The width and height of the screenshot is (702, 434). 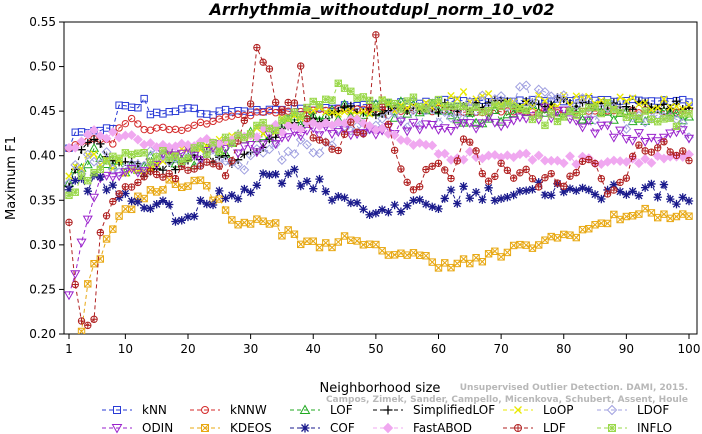 I want to click on y-tick-label: 0.25, so click(x=42, y=289).